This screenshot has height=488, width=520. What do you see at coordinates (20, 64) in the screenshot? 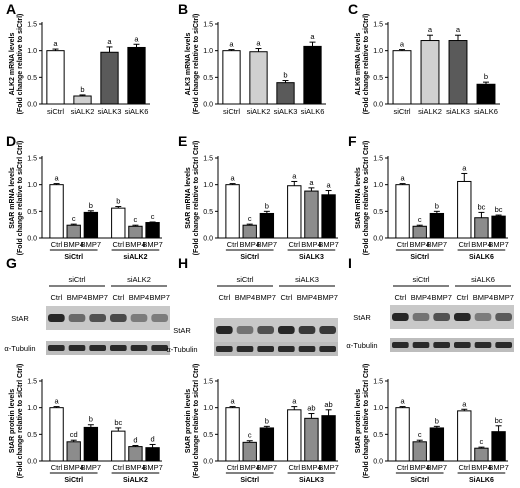
I see `y-axis-label-sub: (Fold change relative to siCtrl)` at bounding box center [20, 64].